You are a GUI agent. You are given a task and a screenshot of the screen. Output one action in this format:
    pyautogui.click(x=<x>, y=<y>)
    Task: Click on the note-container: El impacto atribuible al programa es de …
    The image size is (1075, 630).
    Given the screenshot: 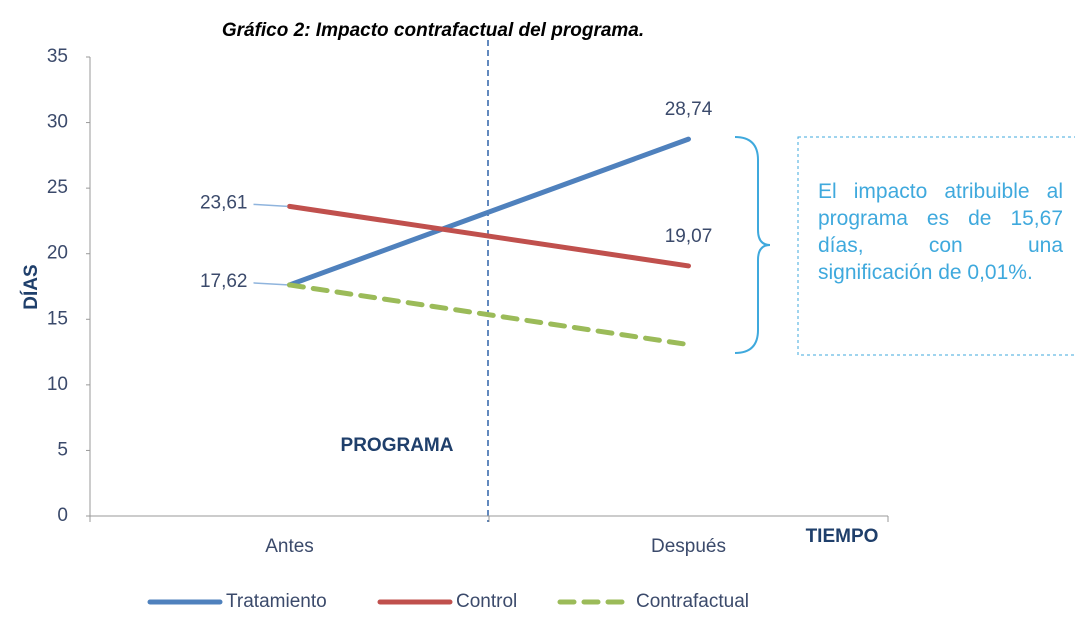 What is the action you would take?
    pyautogui.click(x=940, y=232)
    